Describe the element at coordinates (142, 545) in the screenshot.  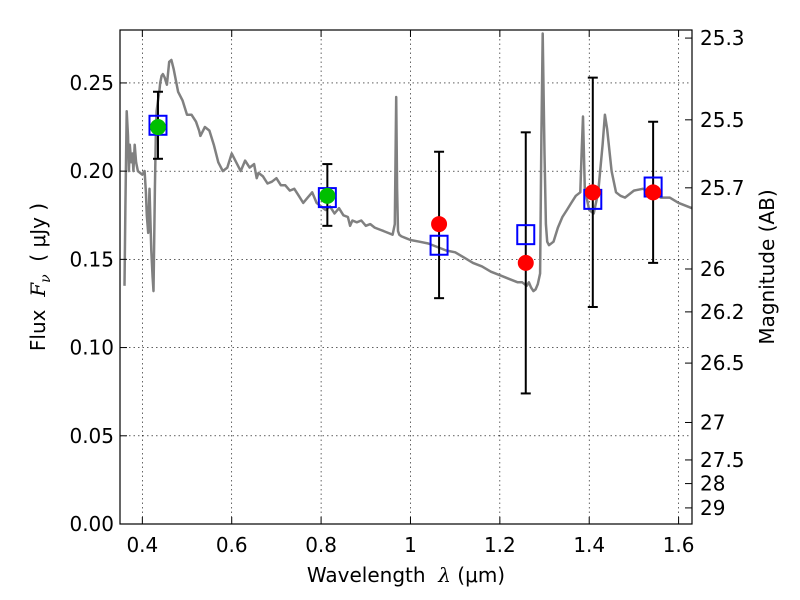
I see `x-tick-label: 0.4` at that location.